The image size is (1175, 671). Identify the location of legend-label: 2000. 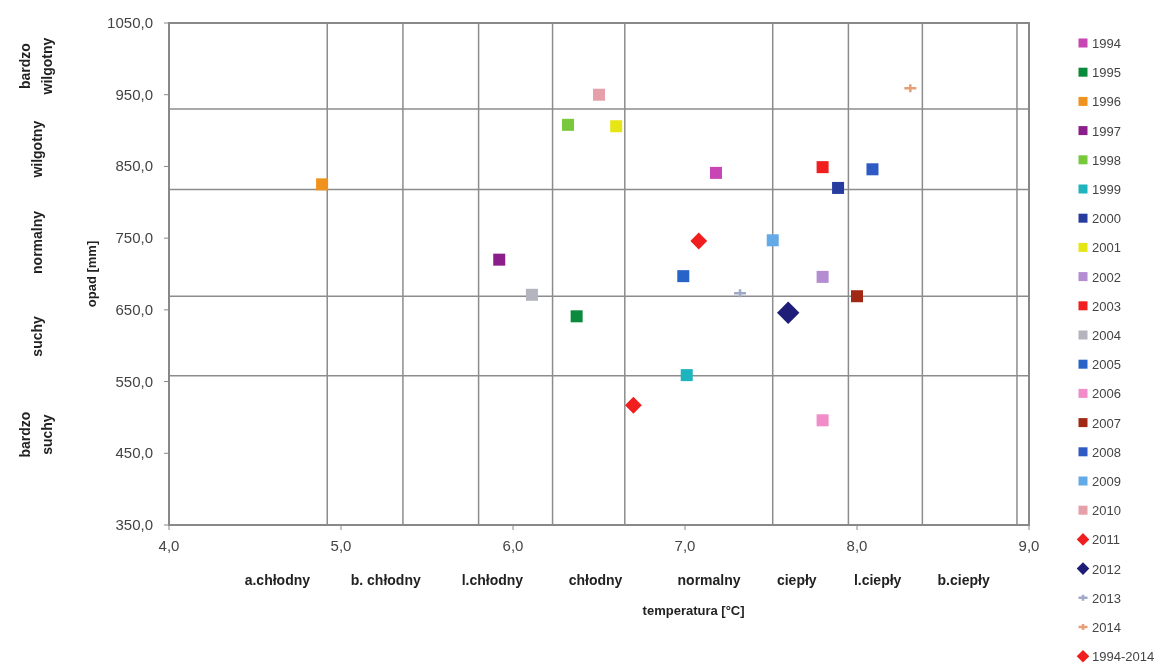
(1106, 219).